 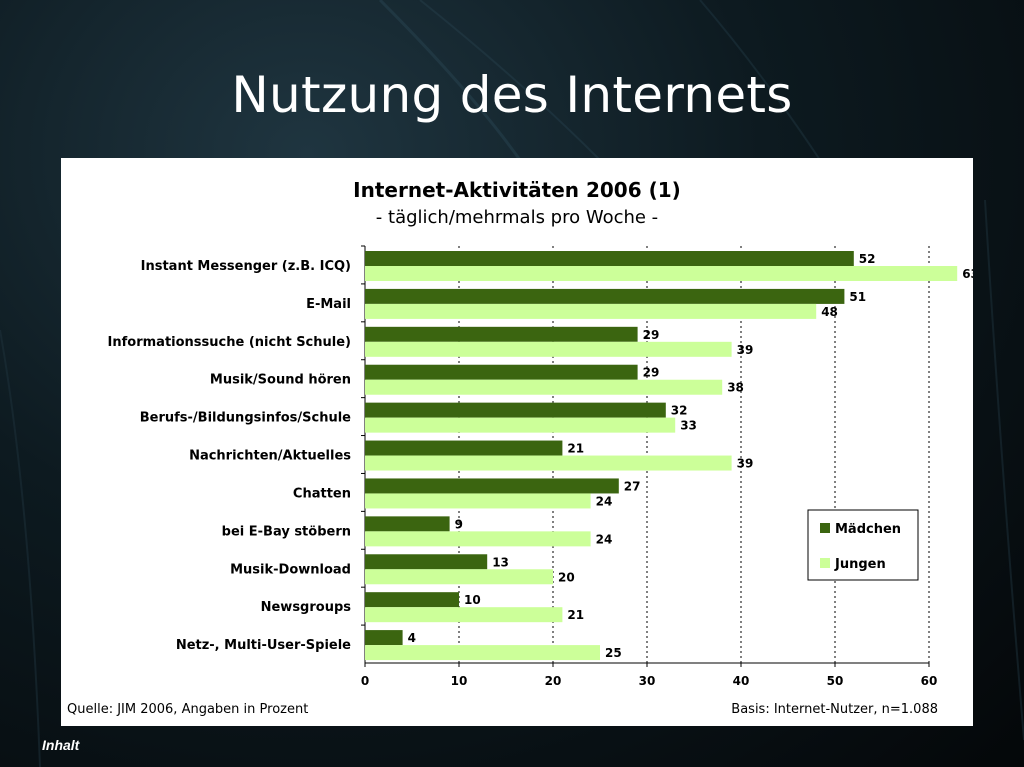 I want to click on contents-link: Inhalt, so click(x=61, y=745).